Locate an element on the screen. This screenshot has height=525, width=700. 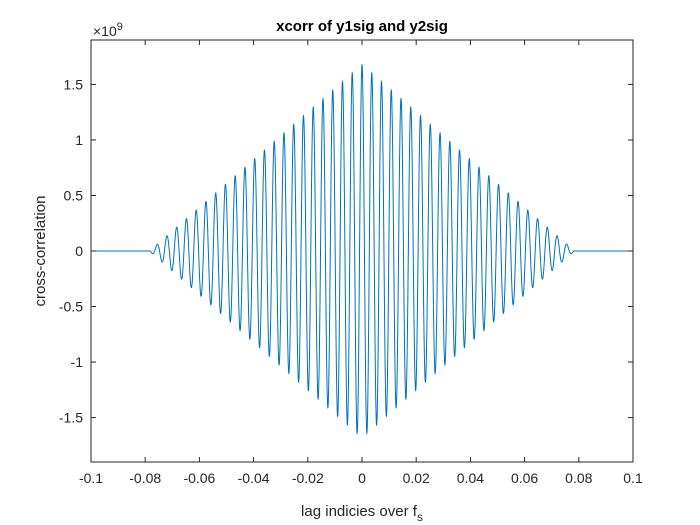
y-tick-label: 0 is located at coordinates (79, 251).